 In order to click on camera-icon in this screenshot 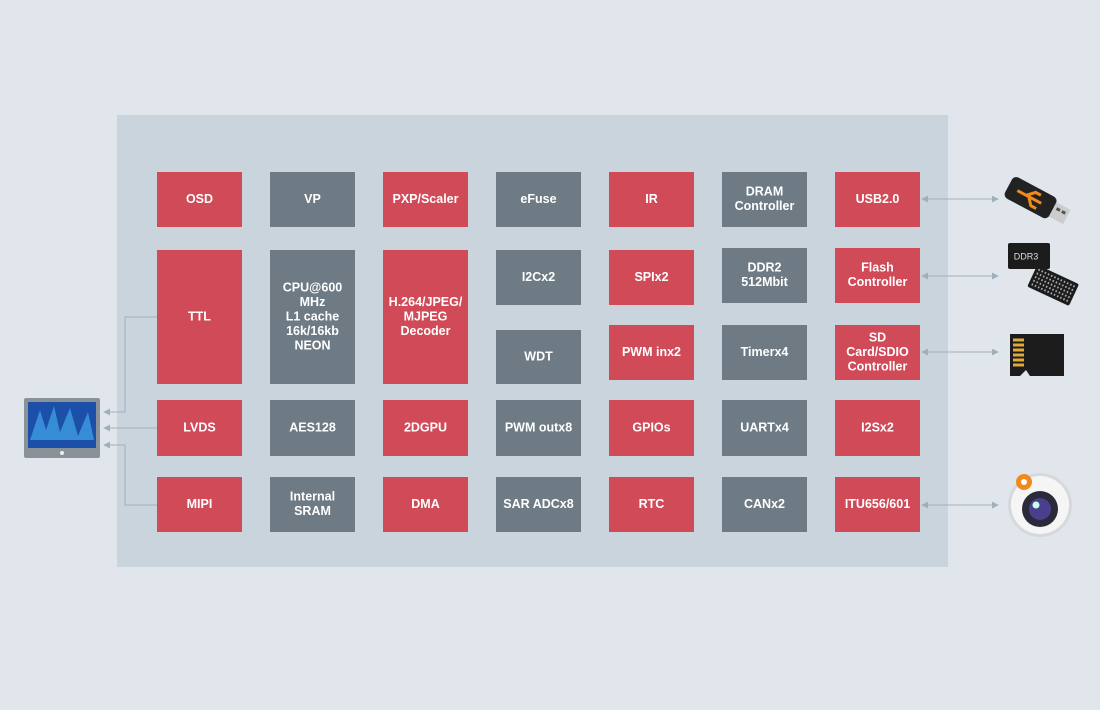, I will do `click(1040, 505)`.